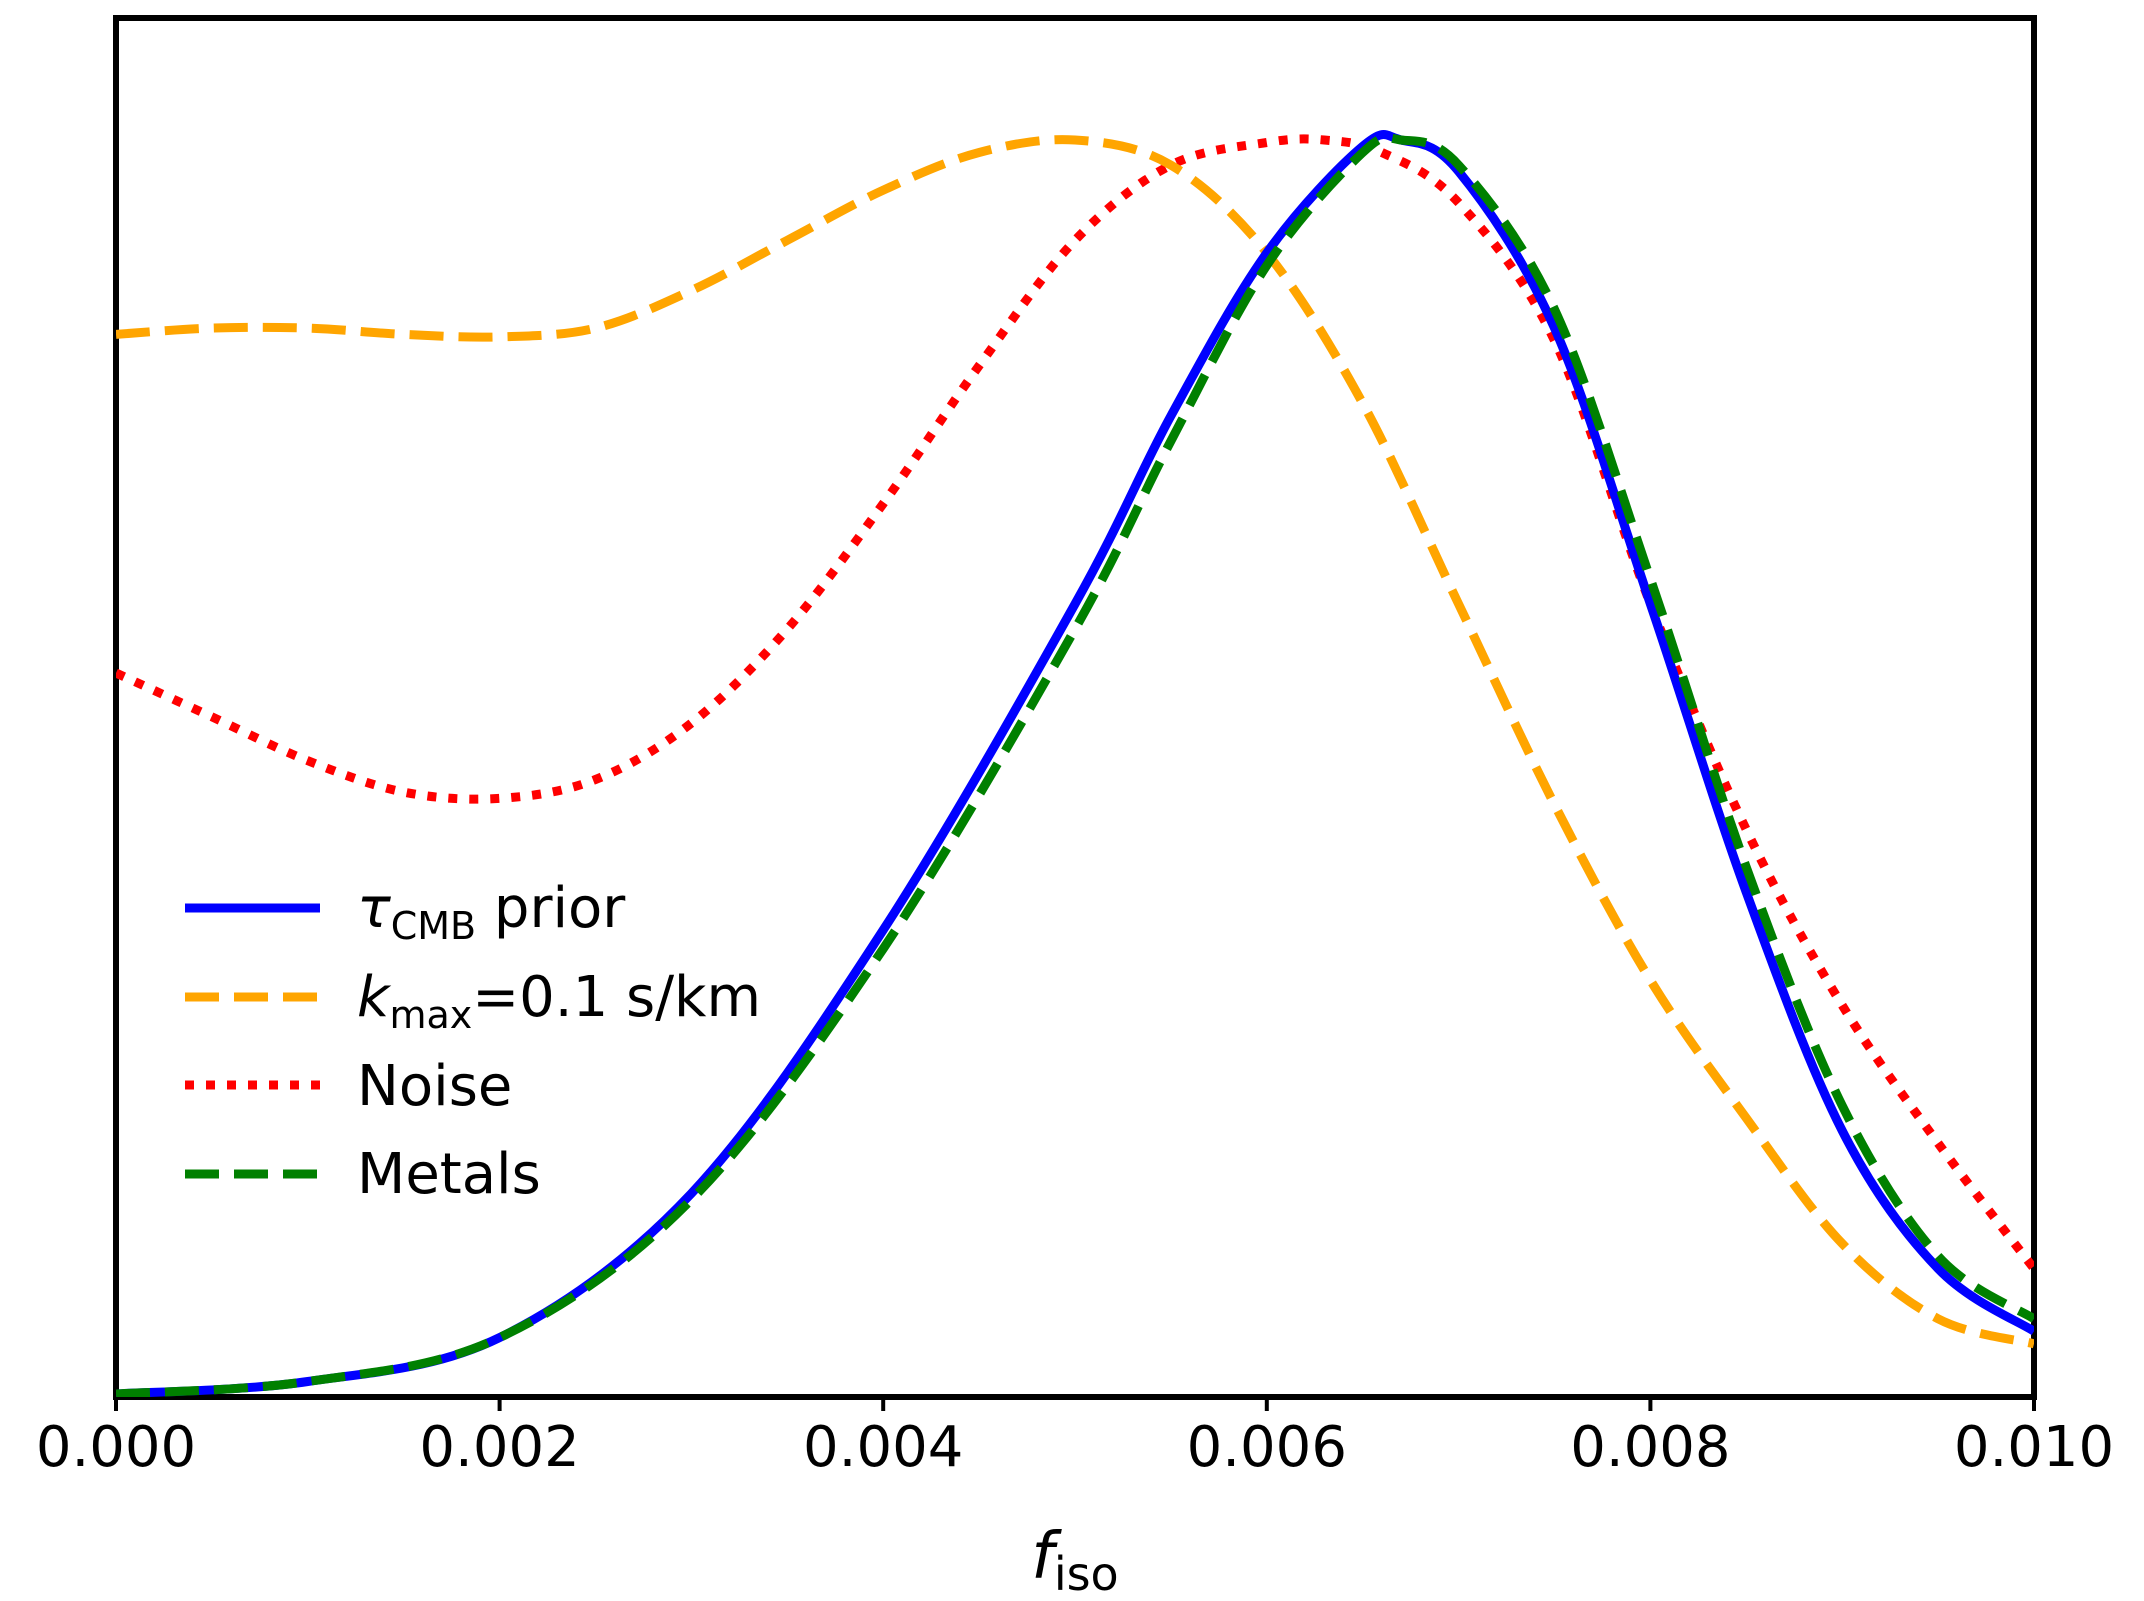 Image resolution: width=2144 pixels, height=1601 pixels. What do you see at coordinates (2034, 1447) in the screenshot?
I see `x-tick-label: 0.010` at bounding box center [2034, 1447].